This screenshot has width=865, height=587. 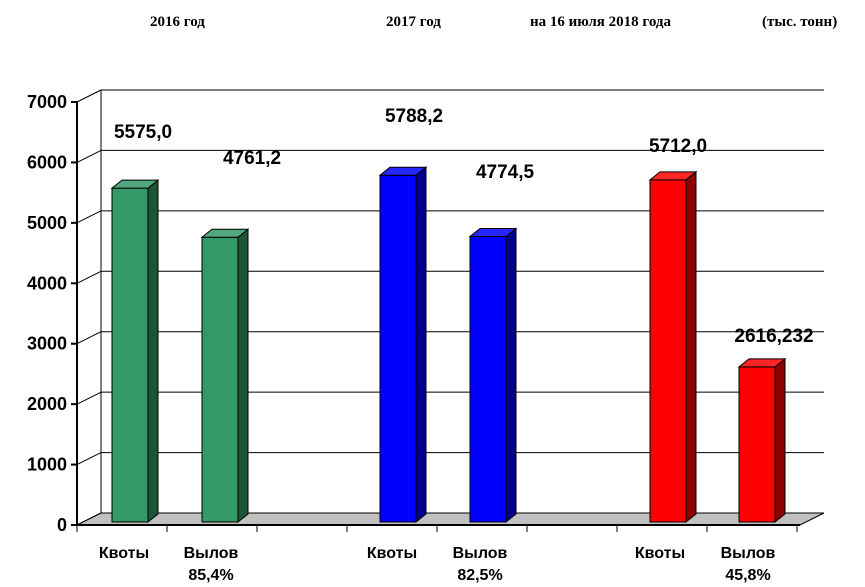 What do you see at coordinates (89, 307) in the screenshot?
I see `chart-walls` at bounding box center [89, 307].